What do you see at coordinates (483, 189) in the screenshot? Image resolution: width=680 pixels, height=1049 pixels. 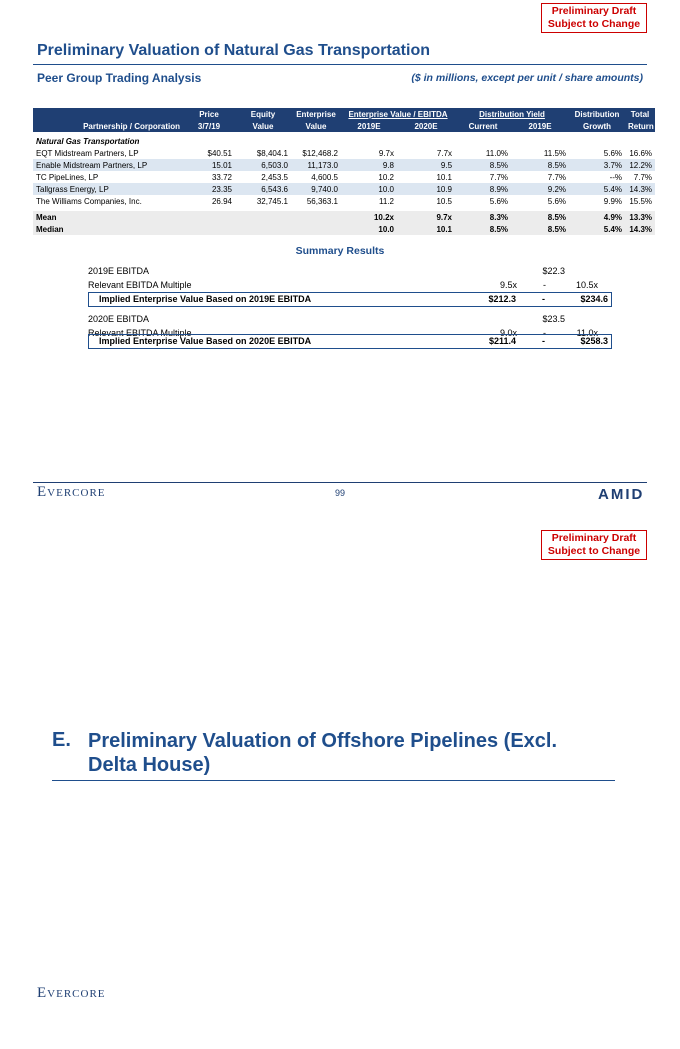 I see `cell: 8.9%` at bounding box center [483, 189].